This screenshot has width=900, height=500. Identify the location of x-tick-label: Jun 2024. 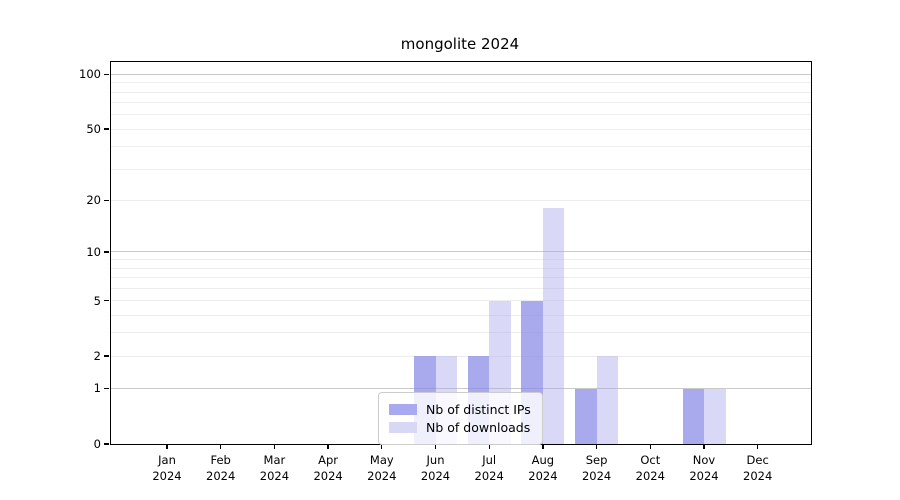
(435, 468).